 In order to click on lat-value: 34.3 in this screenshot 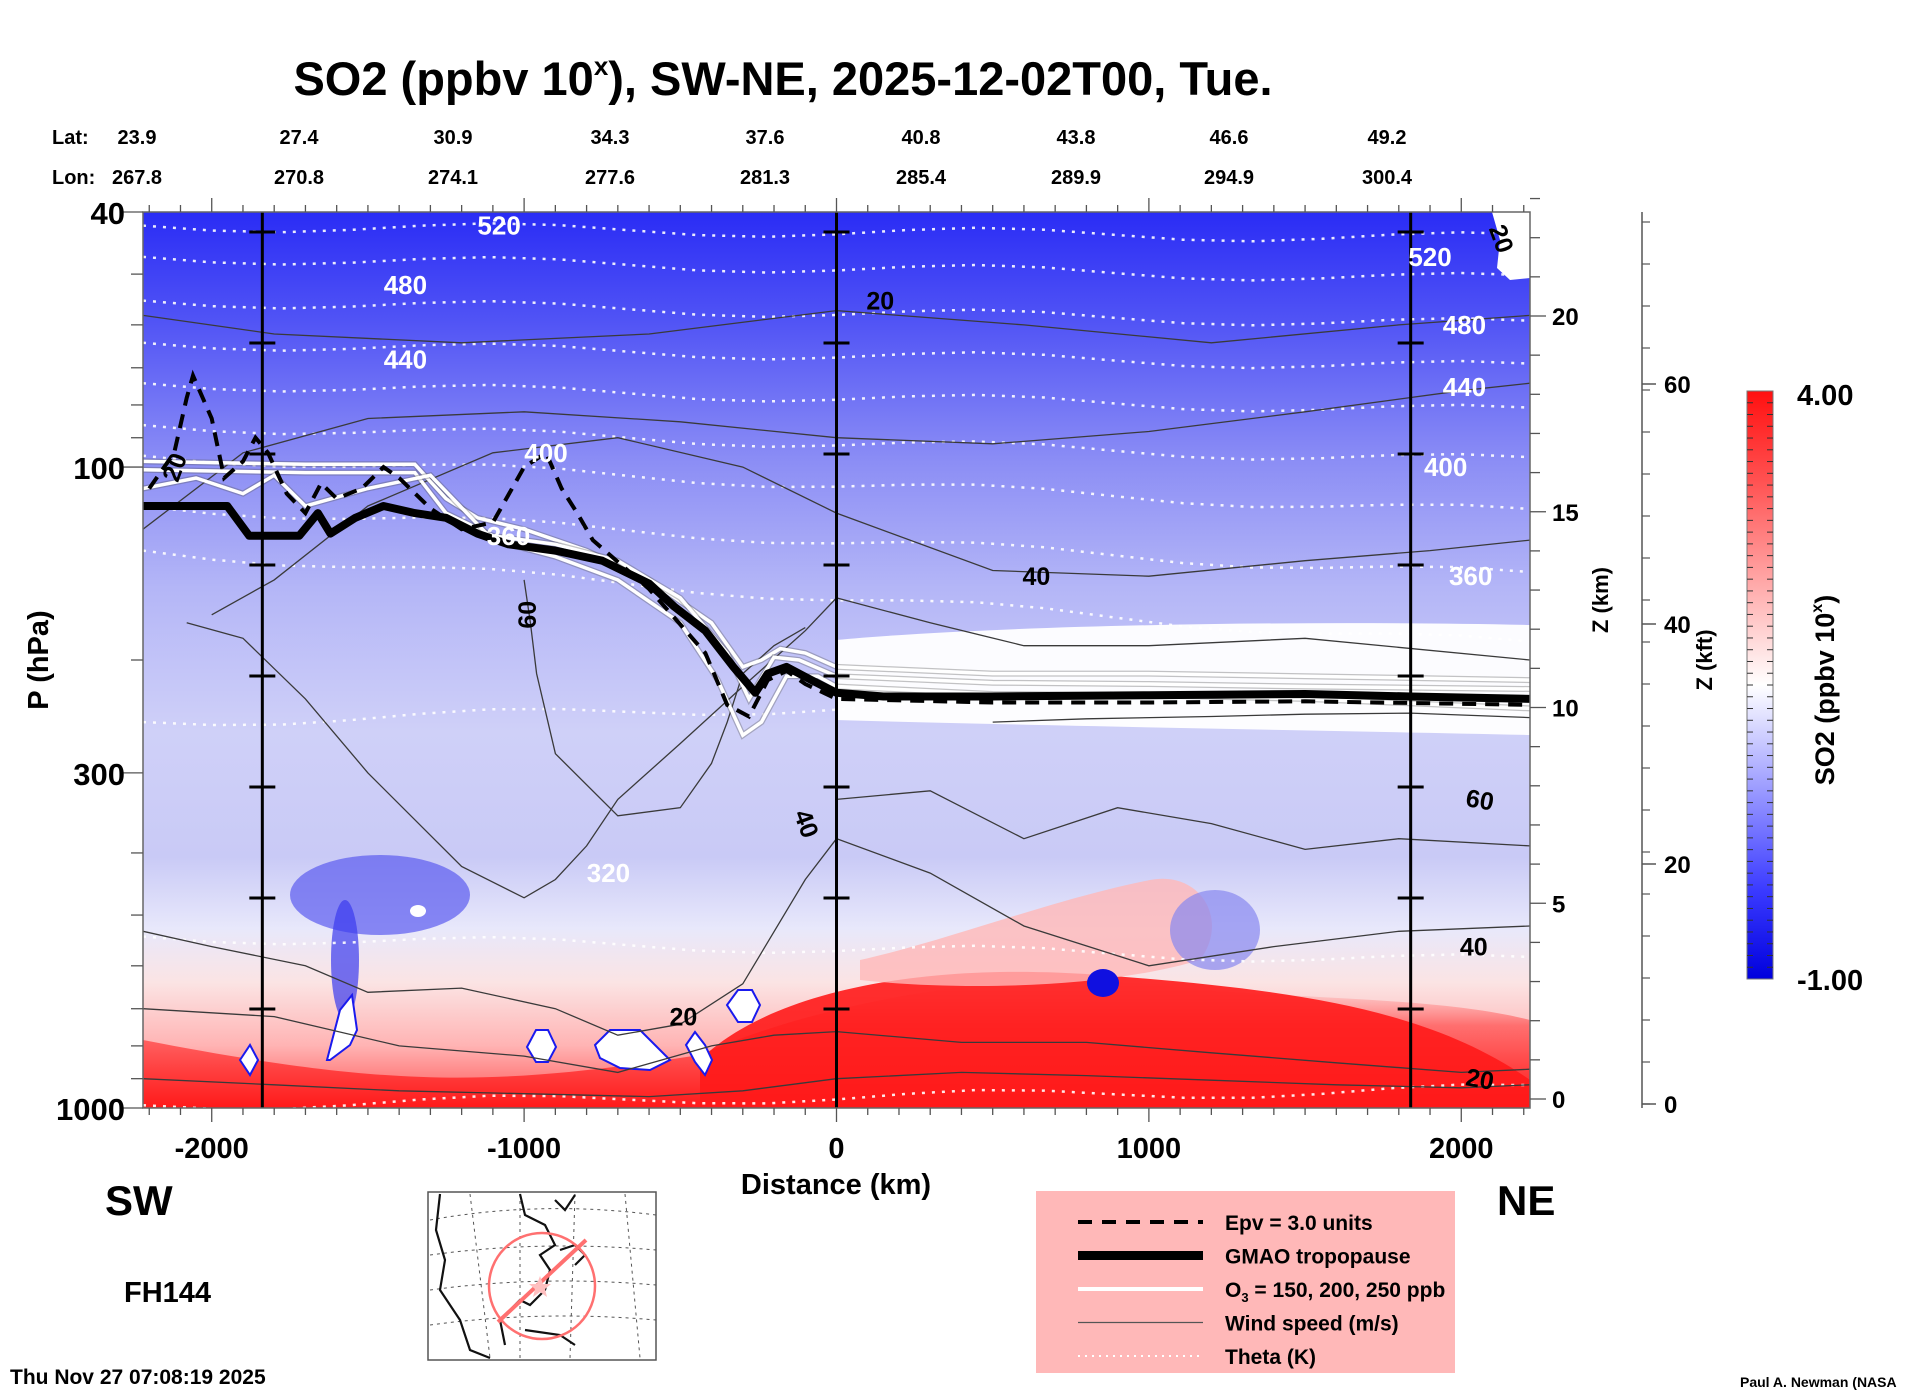, I will do `click(610, 138)`.